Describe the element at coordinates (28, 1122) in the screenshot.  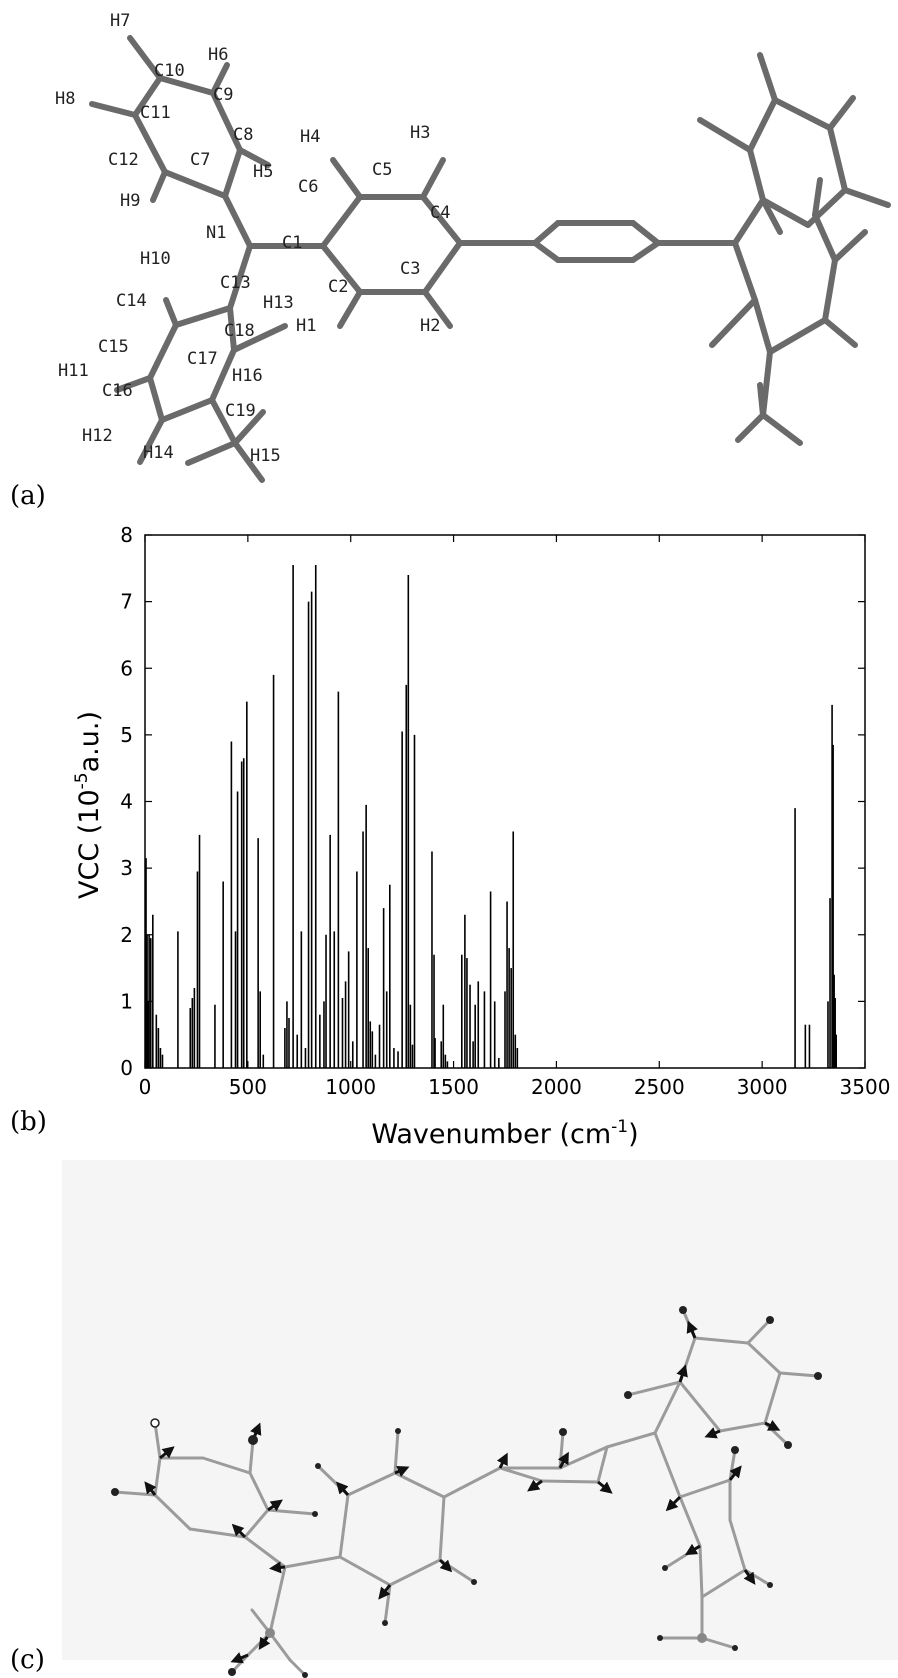
I see `panel-label-b: (b)` at that location.